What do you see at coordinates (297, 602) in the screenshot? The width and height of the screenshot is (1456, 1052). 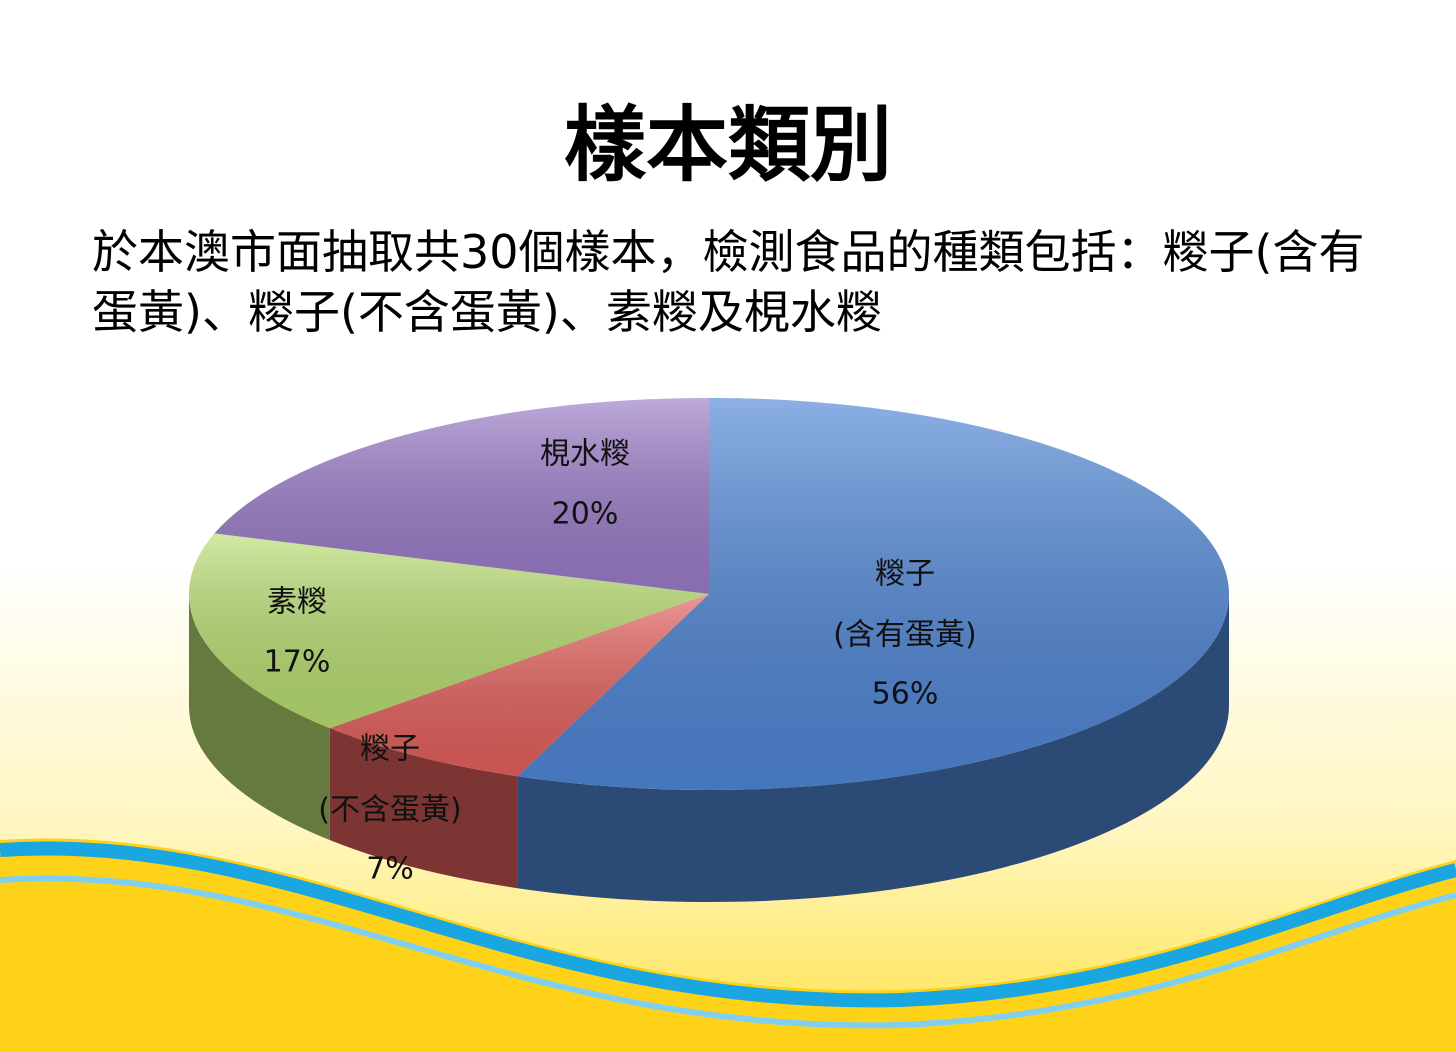 I see `slice-label: 素糉` at bounding box center [297, 602].